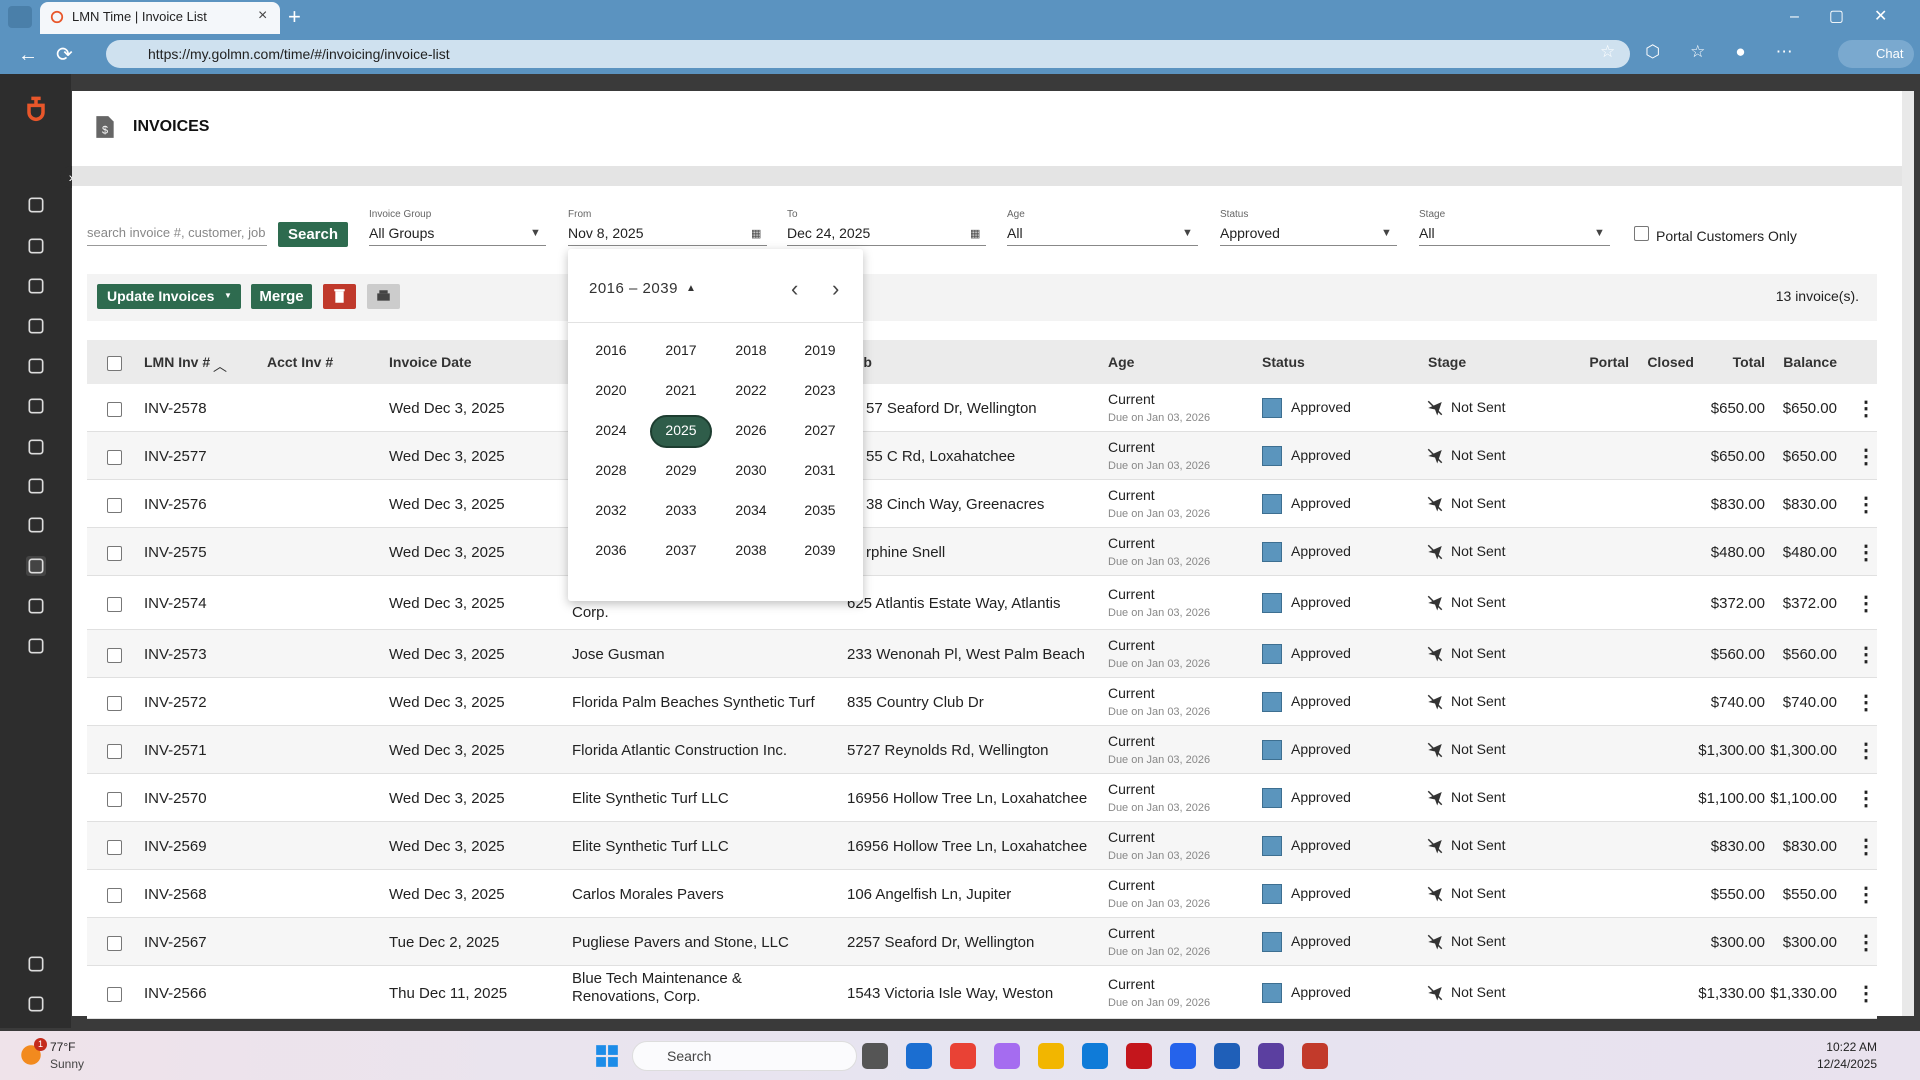 This screenshot has height=1080, width=1920. Describe the element at coordinates (175, 456) in the screenshot. I see `invoice-number: INV-2577` at that location.